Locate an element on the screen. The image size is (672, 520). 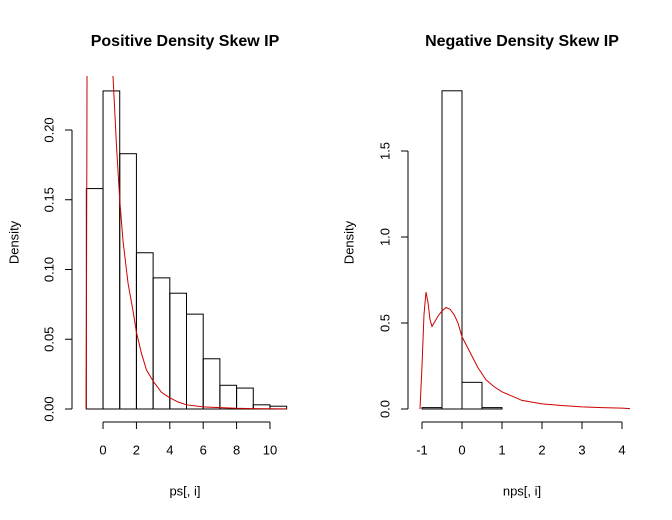
y-tick-label: 1.0 is located at coordinates (384, 237).